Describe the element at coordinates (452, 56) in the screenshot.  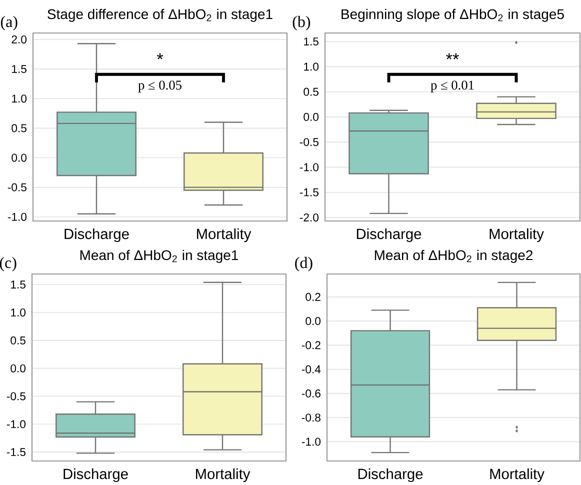
I see `annotation: **` at that location.